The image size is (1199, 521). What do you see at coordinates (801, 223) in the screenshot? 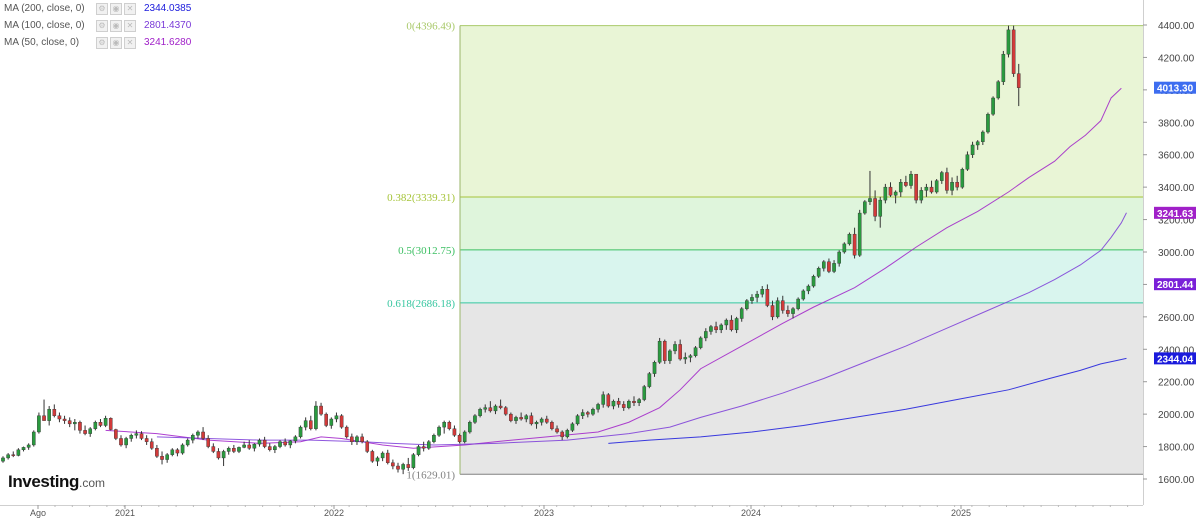
I see `fib-zone` at bounding box center [801, 223].